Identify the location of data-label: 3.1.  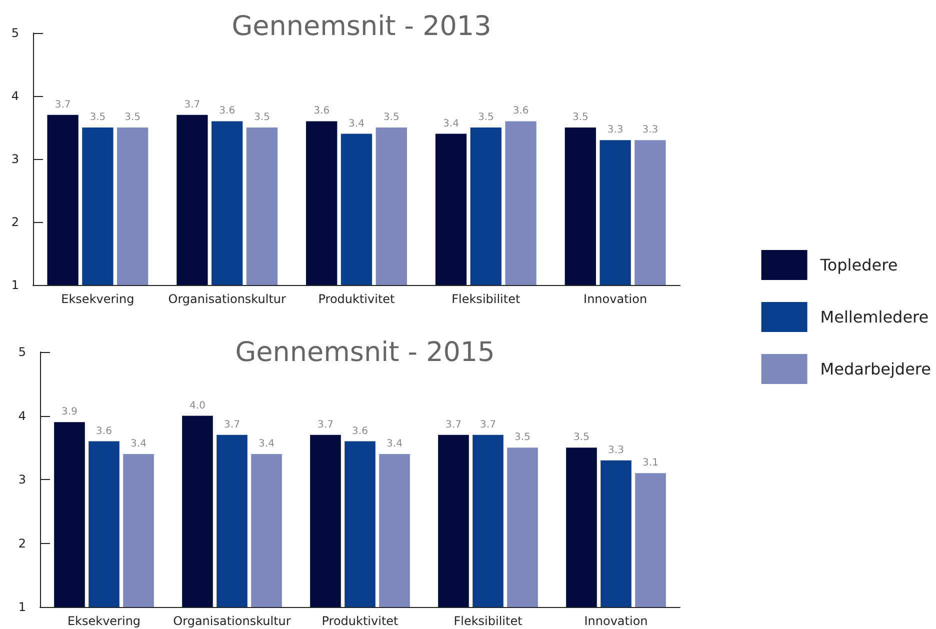
(650, 463).